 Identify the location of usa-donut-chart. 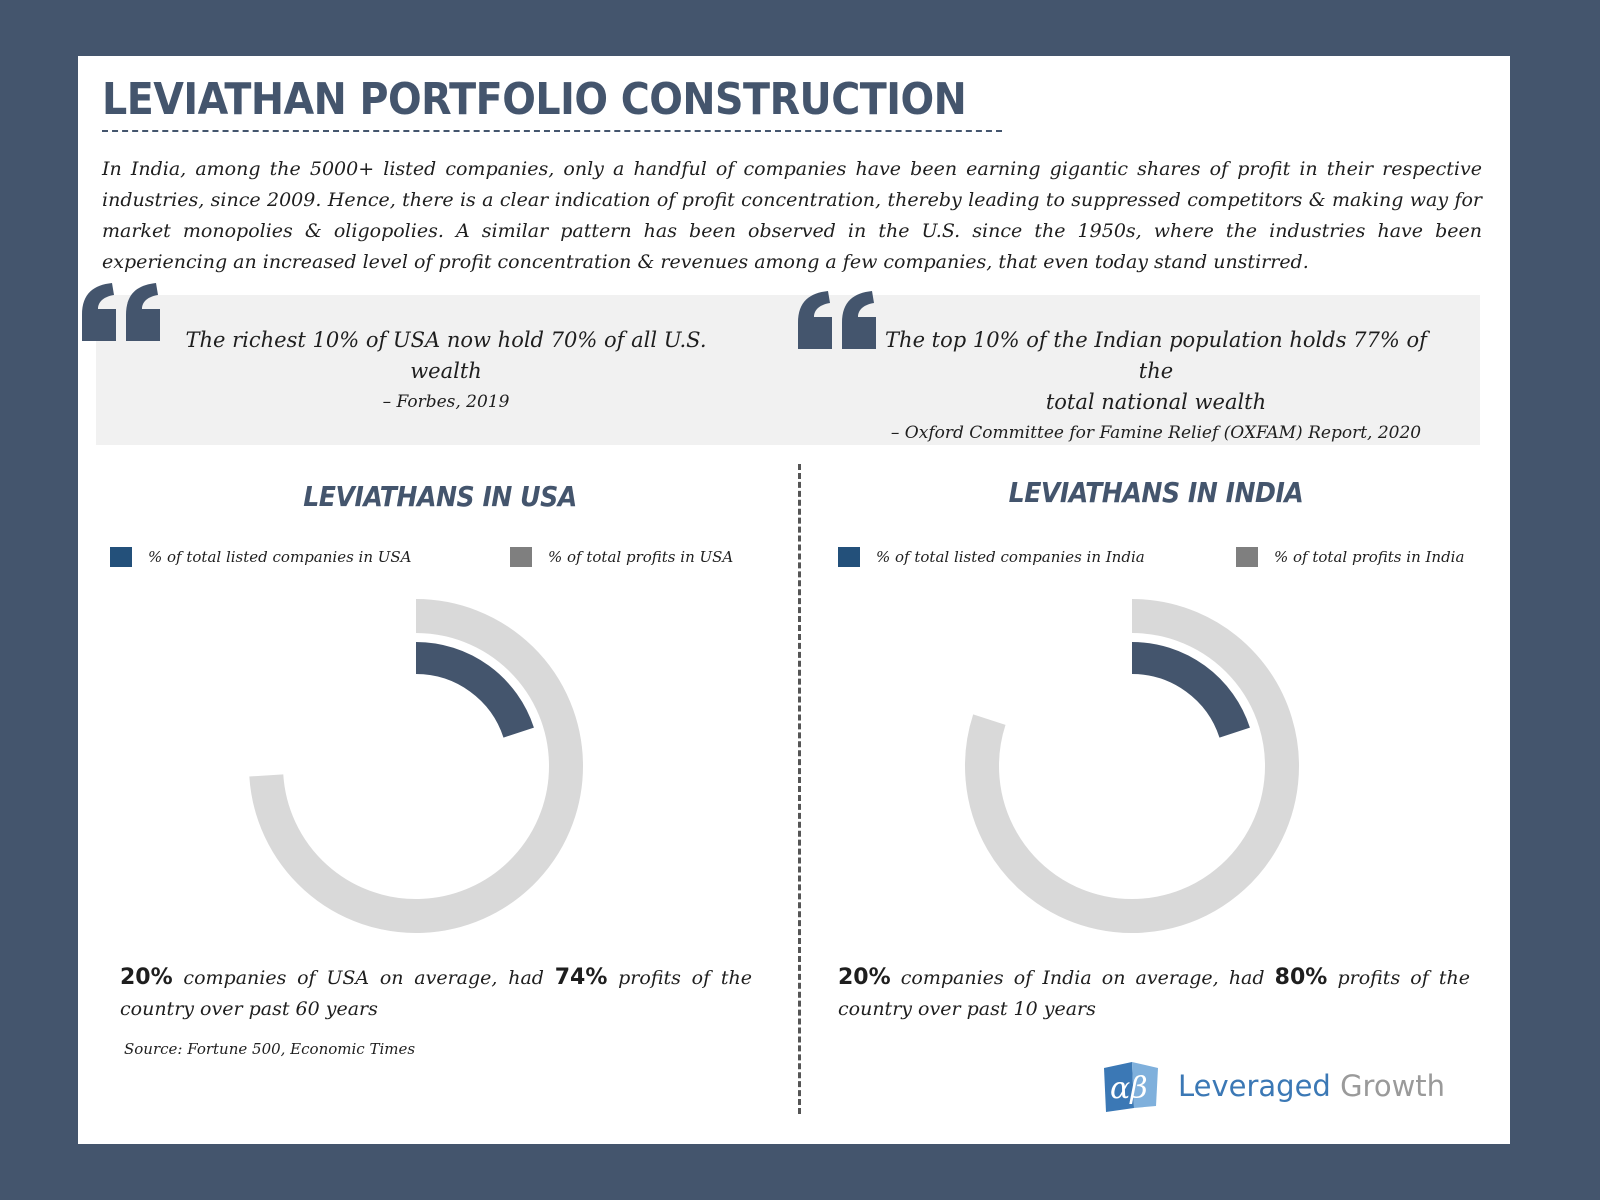
(416, 766).